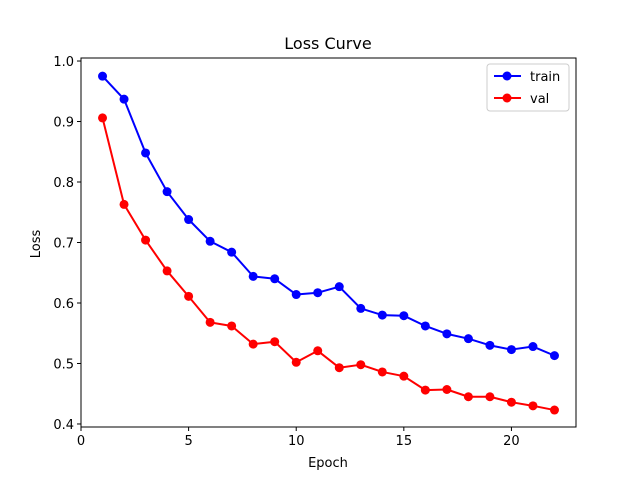  I want to click on y-tick-label: 0.6, so click(63, 304).